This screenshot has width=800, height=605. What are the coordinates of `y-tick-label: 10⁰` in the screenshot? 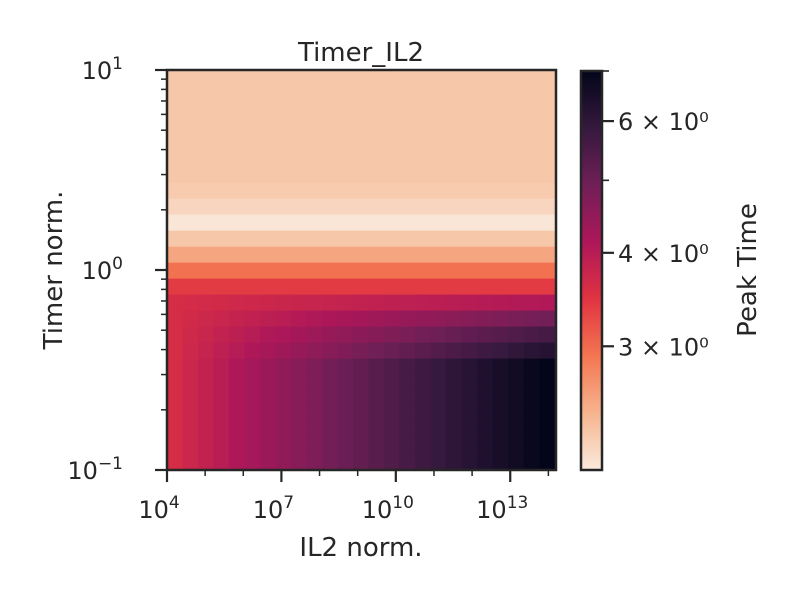 It's located at (102, 269).